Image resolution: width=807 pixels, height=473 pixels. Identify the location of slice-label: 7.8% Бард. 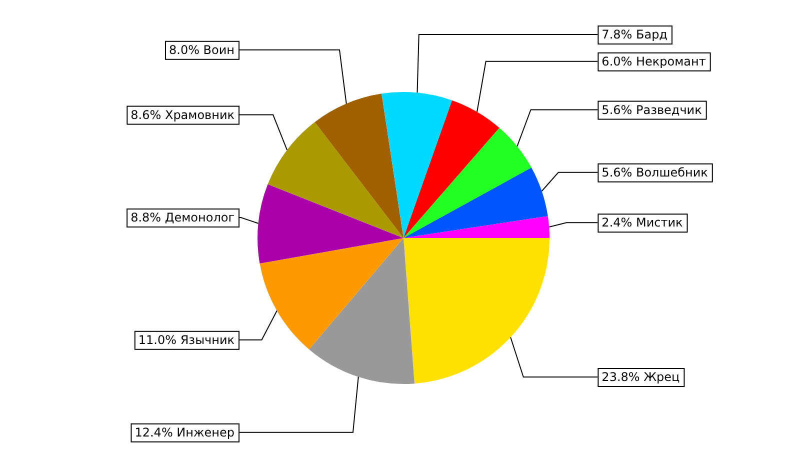
(635, 35).